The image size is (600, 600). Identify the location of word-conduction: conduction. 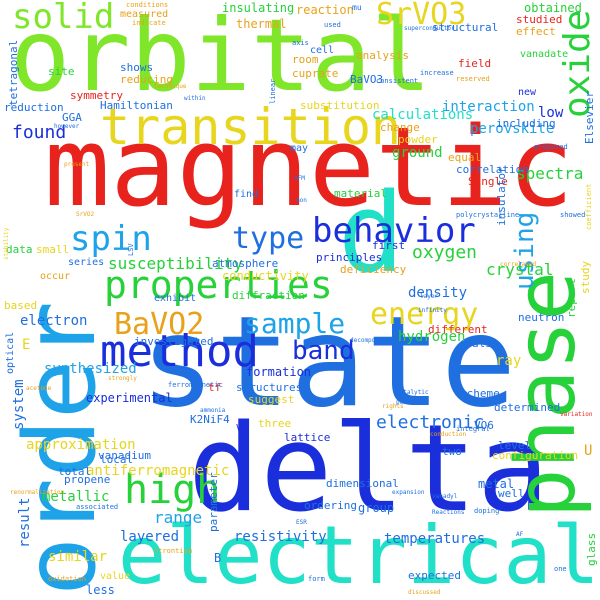
(448, 434).